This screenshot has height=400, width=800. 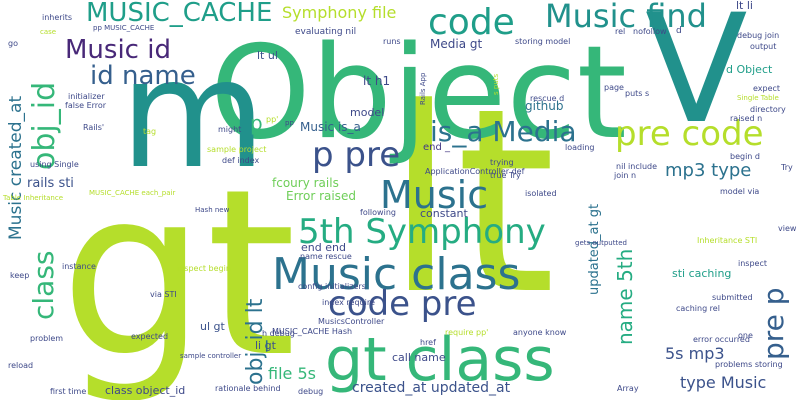 What do you see at coordinates (43, 285) in the screenshot?
I see `word: class` at bounding box center [43, 285].